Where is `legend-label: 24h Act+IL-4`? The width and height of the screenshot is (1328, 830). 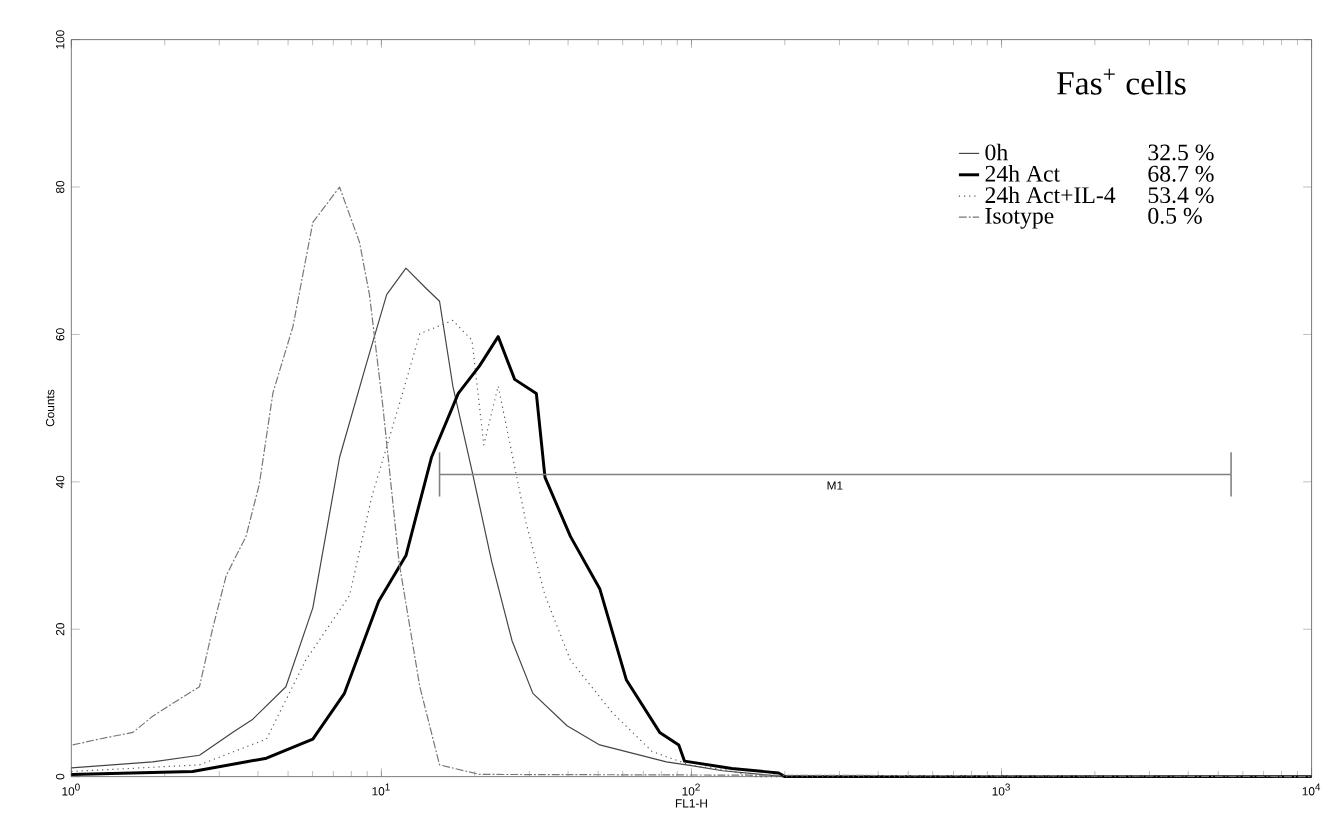 legend-label: 24h Act+IL-4 is located at coordinates (1050, 195).